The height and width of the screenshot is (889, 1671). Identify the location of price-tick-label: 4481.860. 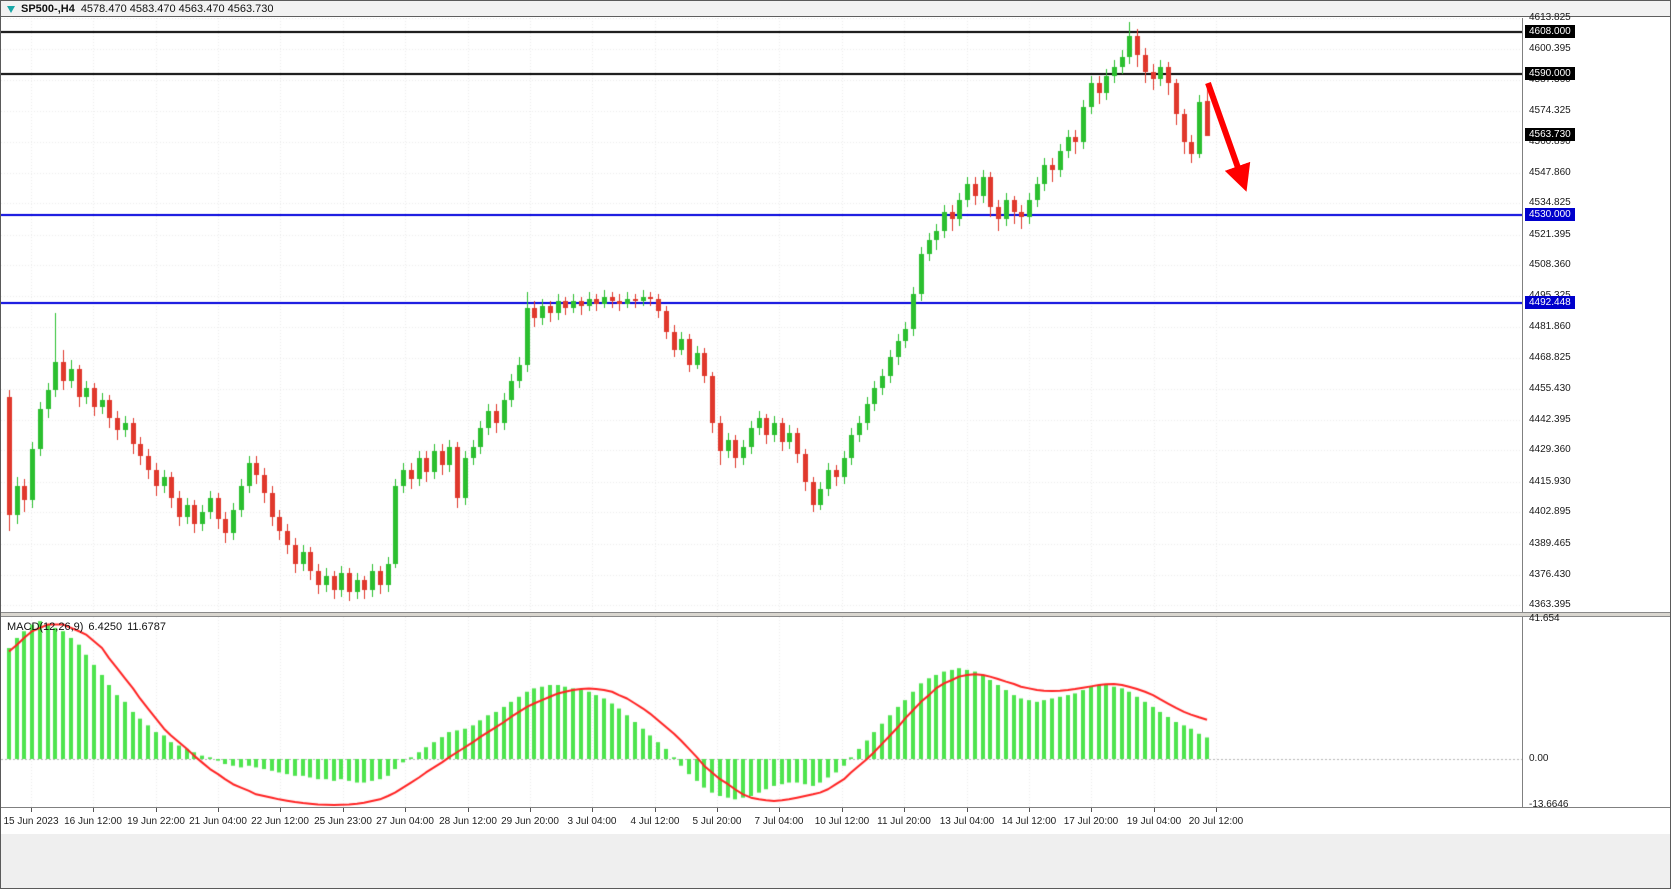
(1550, 327).